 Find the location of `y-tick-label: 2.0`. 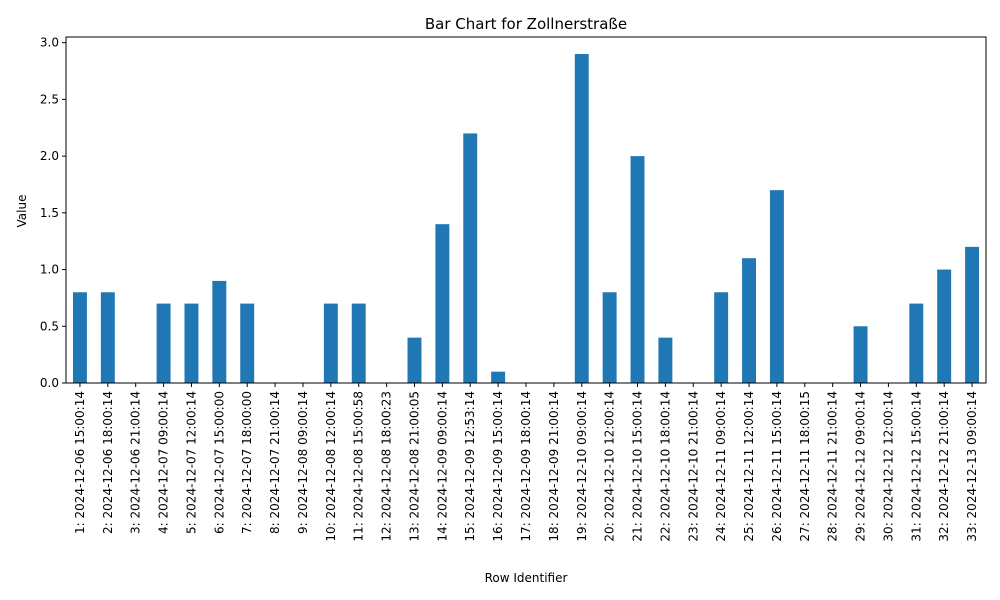

y-tick-label: 2.0 is located at coordinates (49, 156).